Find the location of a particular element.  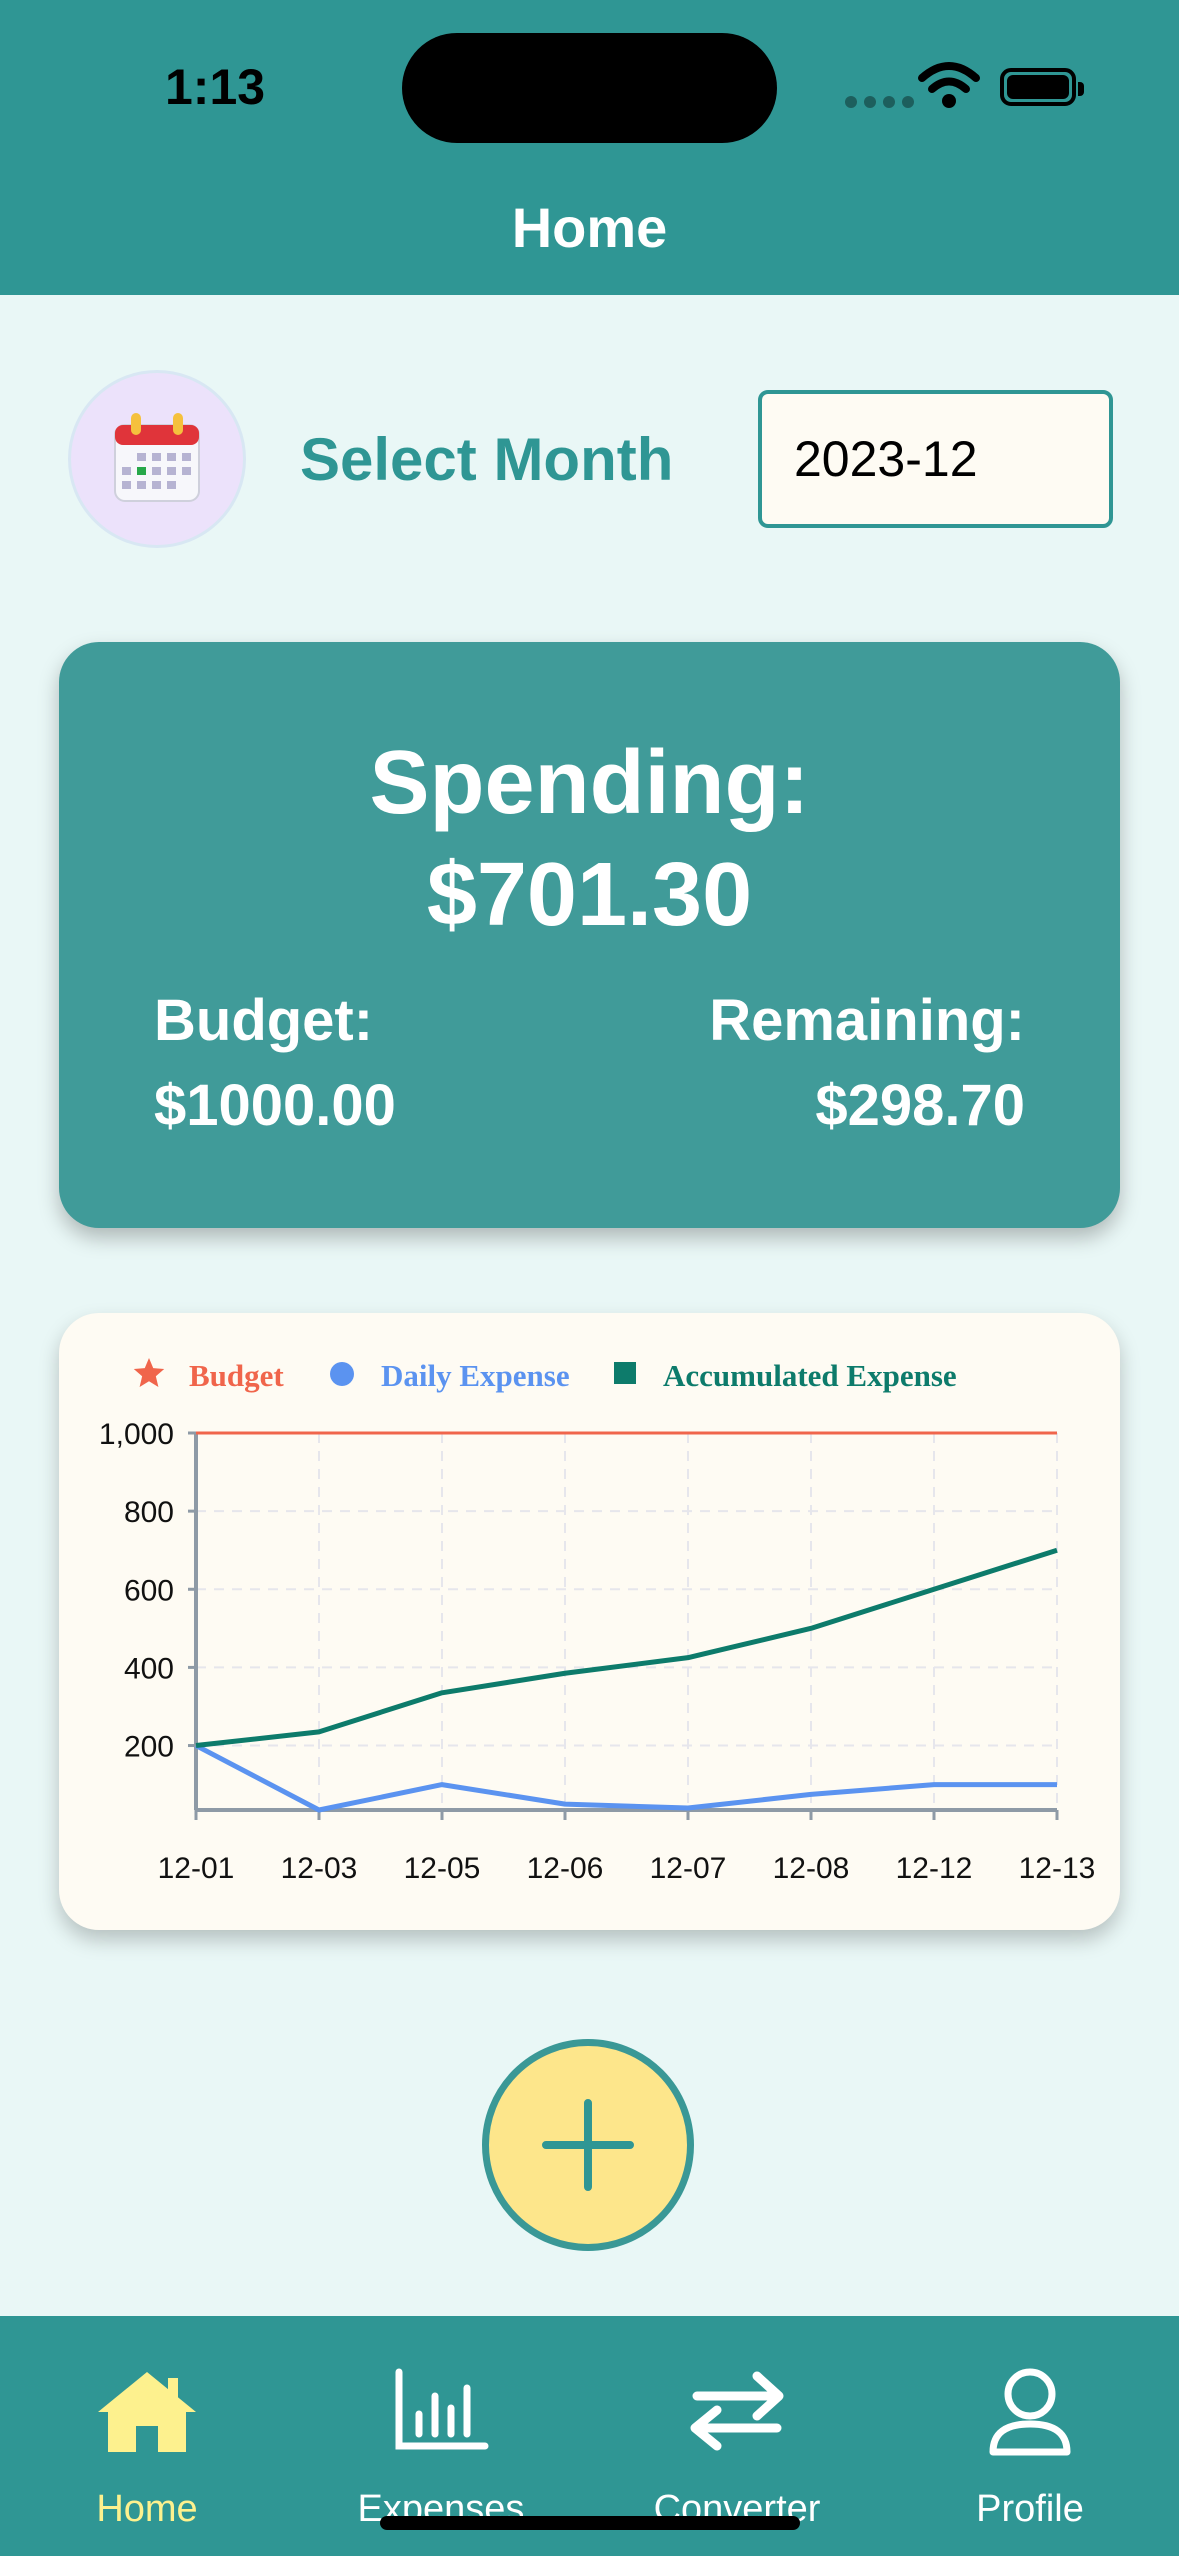

plus-icon is located at coordinates (588, 2145).